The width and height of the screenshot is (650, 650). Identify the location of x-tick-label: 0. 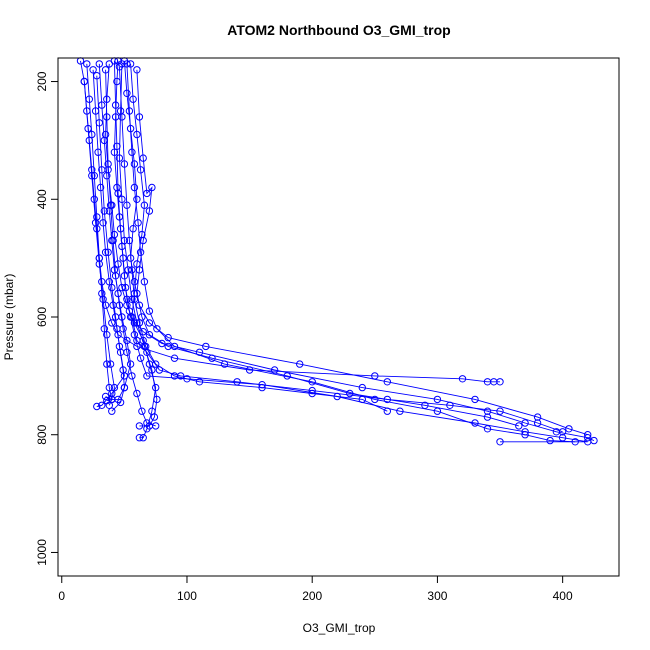
(61, 596).